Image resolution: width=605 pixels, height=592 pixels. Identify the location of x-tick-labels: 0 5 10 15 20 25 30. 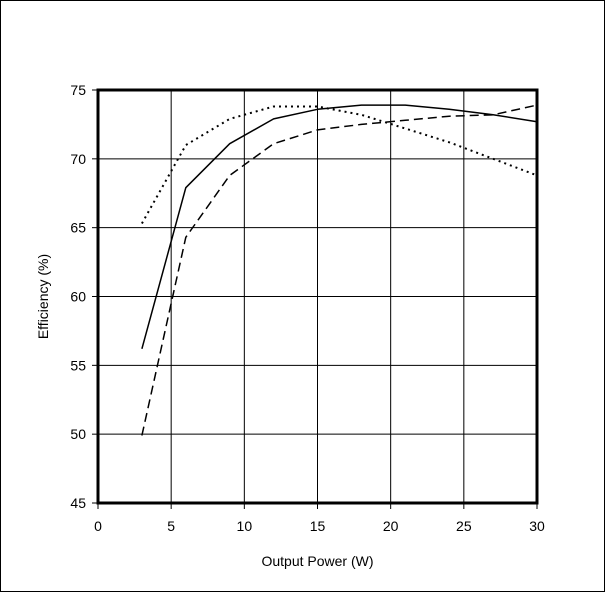
(319, 526).